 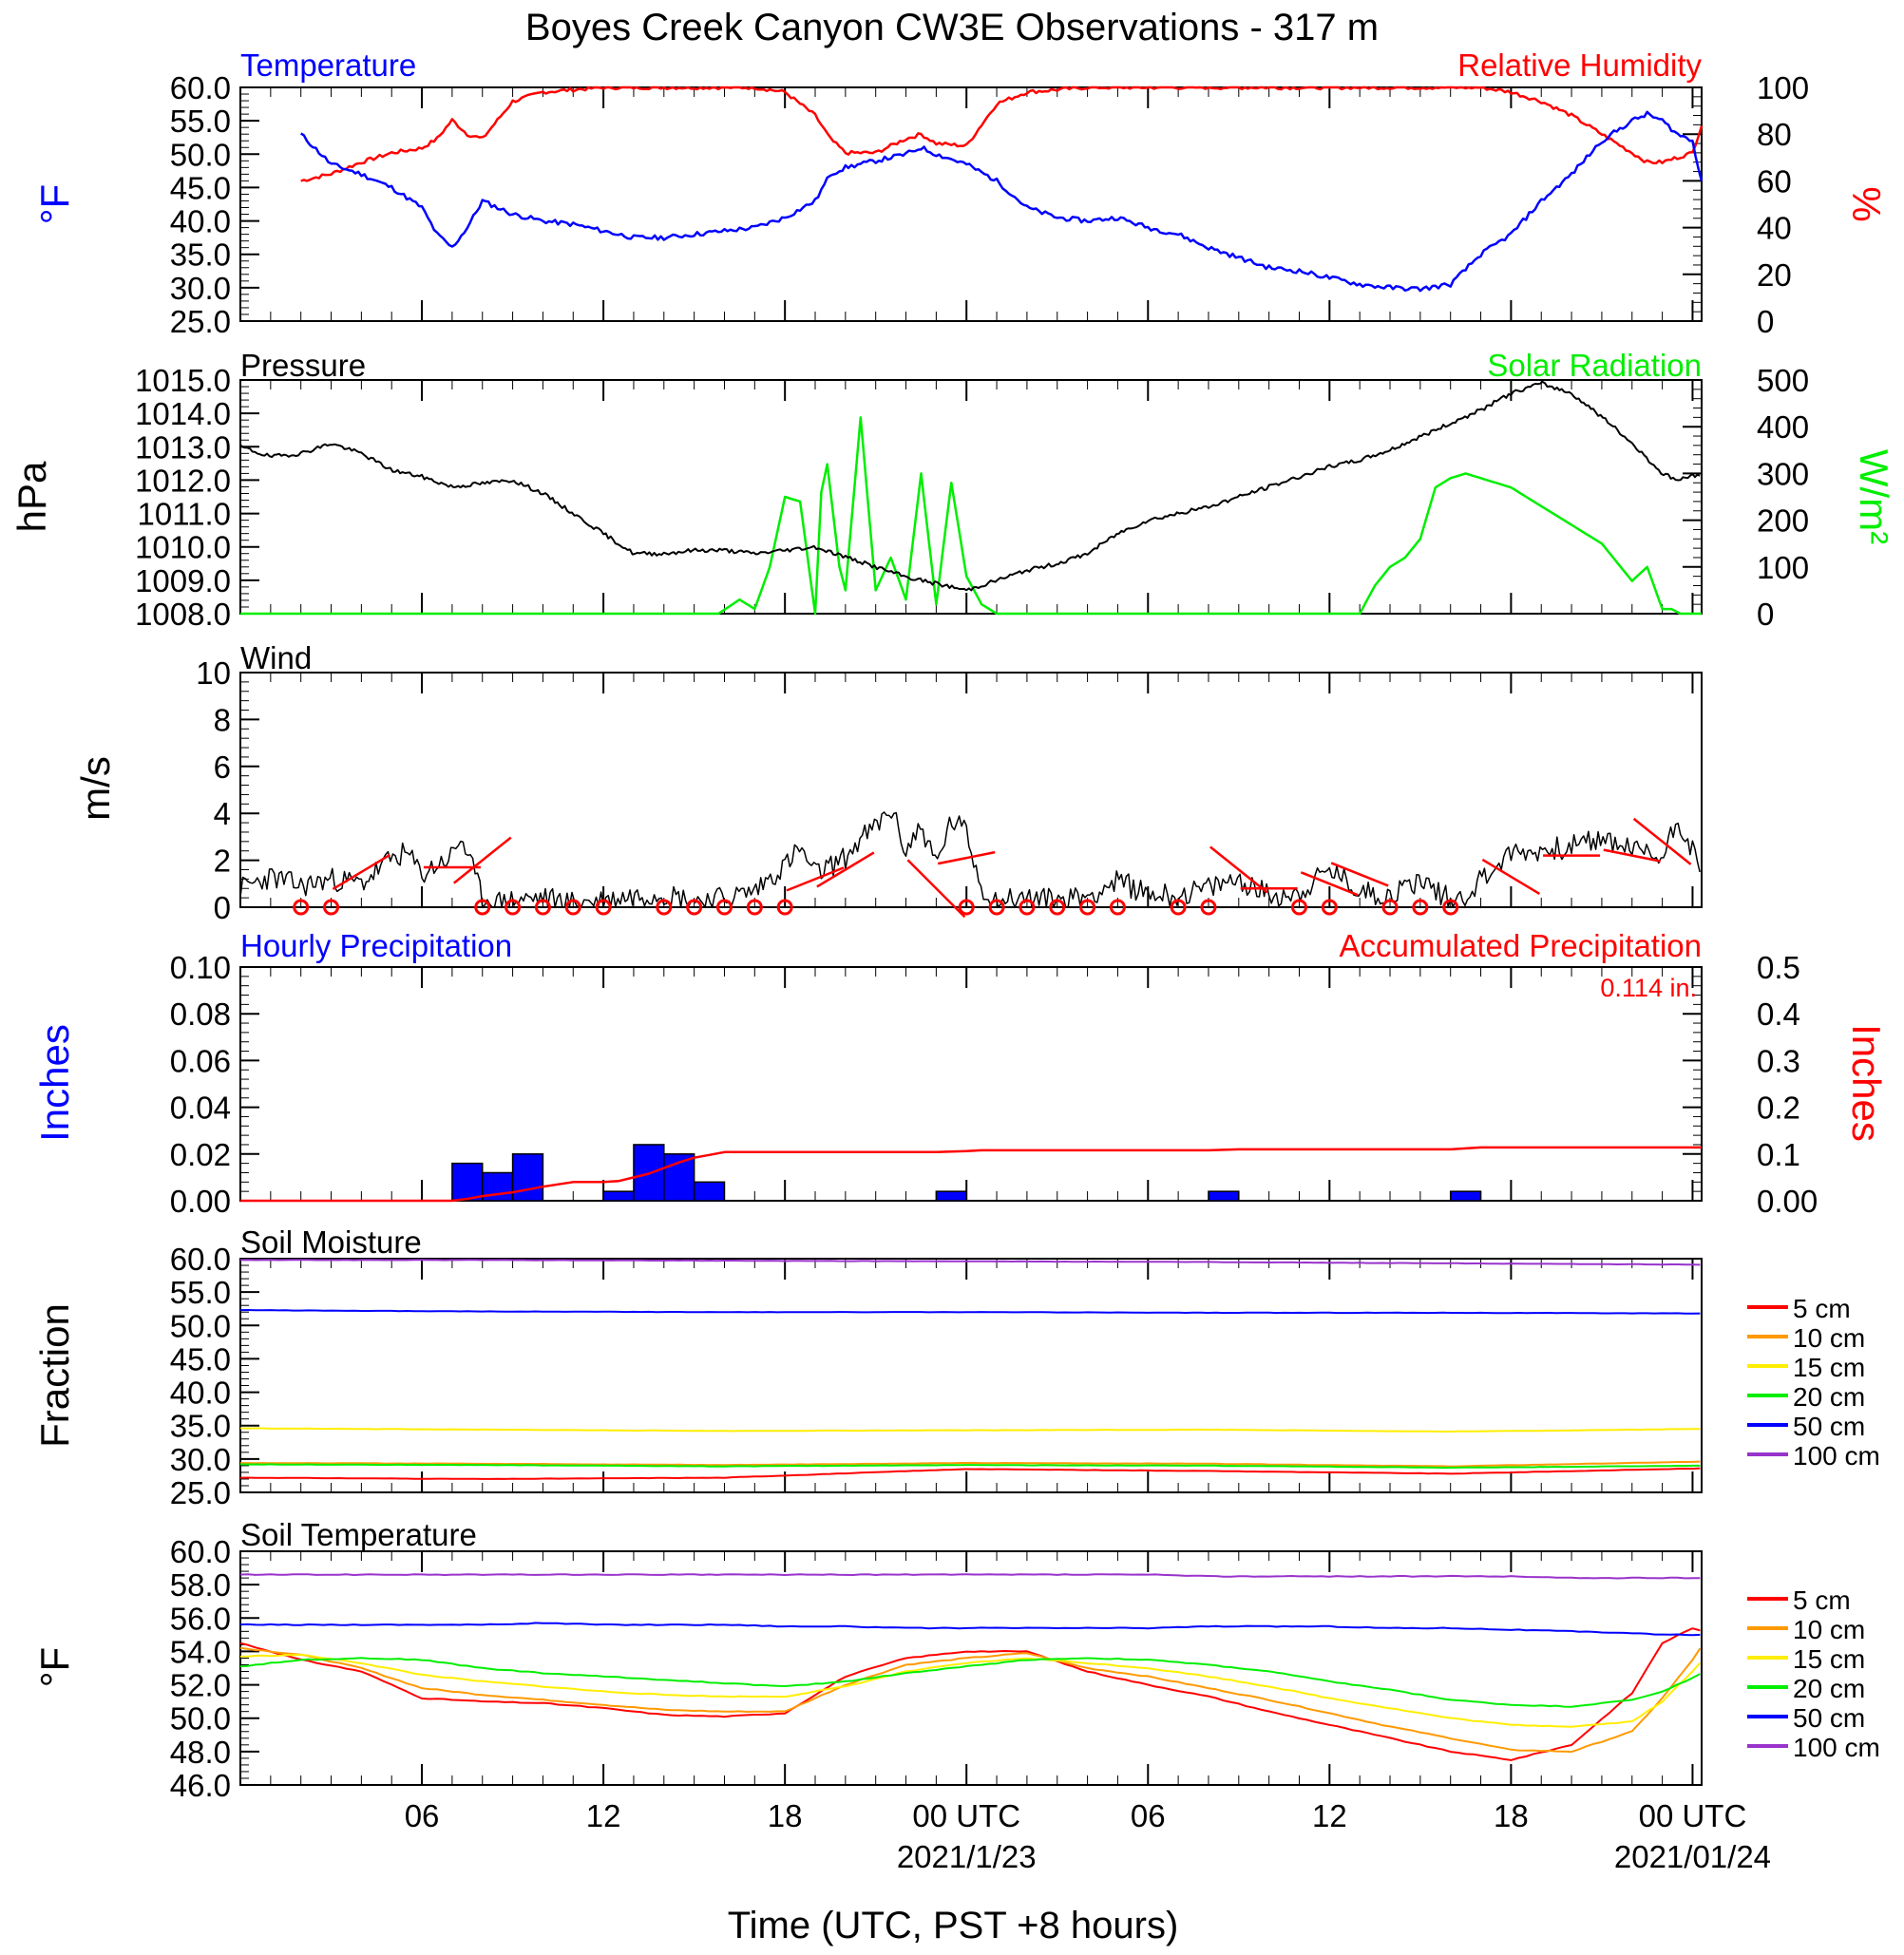 What do you see at coordinates (1822, 1600) in the screenshot?
I see `soil-temperature-legend-label: 5 cm` at bounding box center [1822, 1600].